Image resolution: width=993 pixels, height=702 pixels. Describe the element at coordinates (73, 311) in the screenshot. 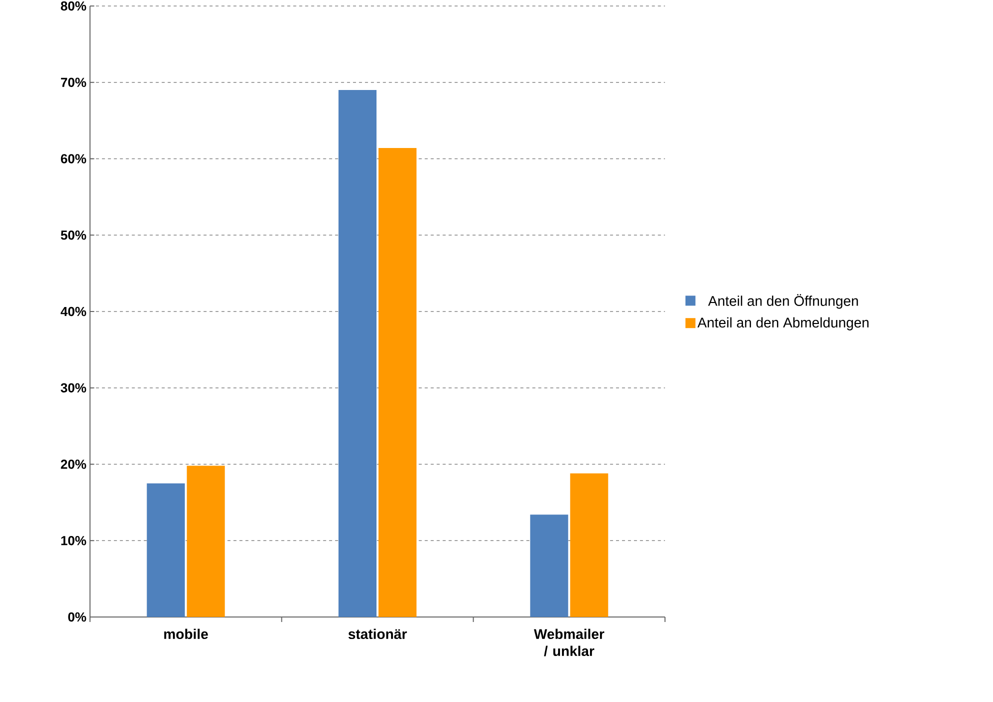

I see `y-tick-label: 40%` at that location.